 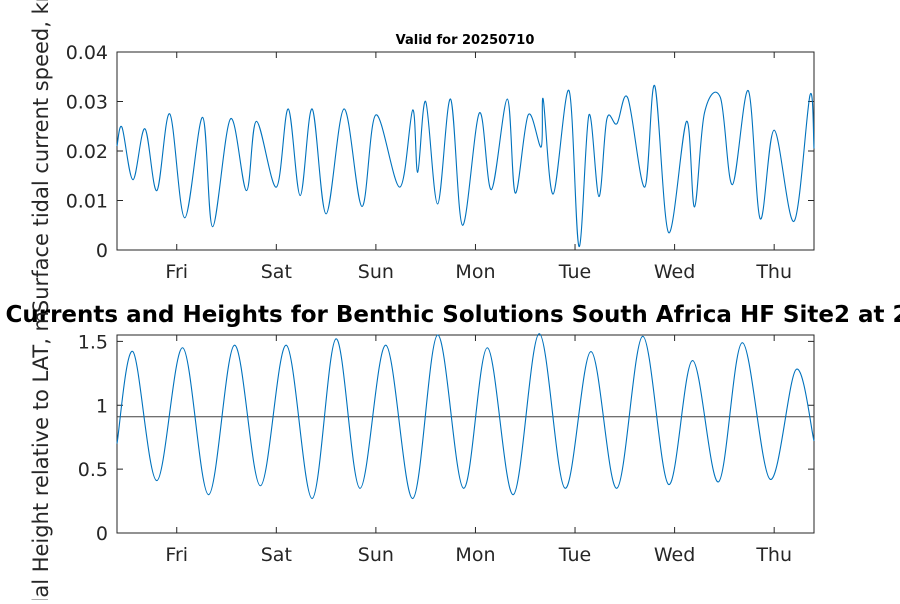 What do you see at coordinates (176, 555) in the screenshot?
I see `x-tick-label-bottom: Fri` at bounding box center [176, 555].